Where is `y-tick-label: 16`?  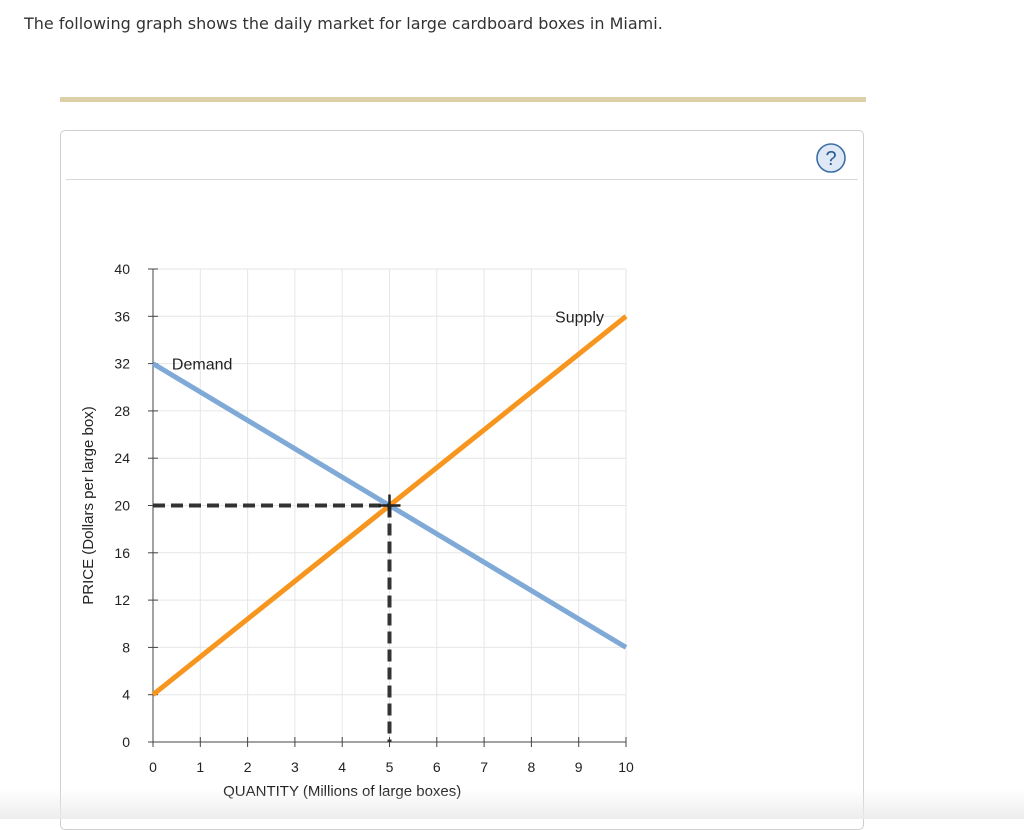 y-tick-label: 16 is located at coordinates (122, 553).